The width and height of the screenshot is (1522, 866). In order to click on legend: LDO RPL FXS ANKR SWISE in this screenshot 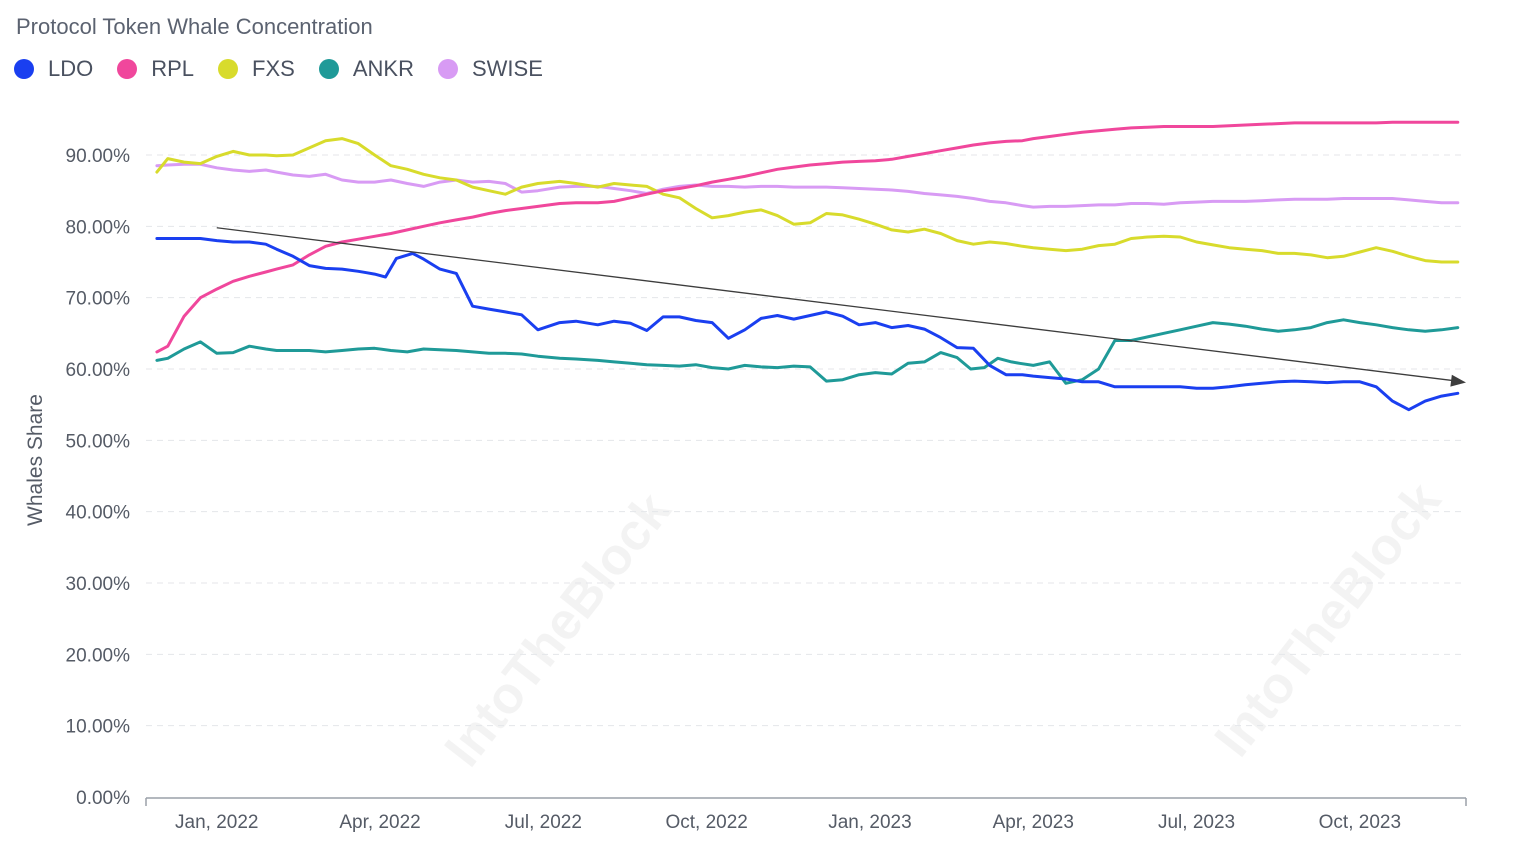, I will do `click(290, 69)`.